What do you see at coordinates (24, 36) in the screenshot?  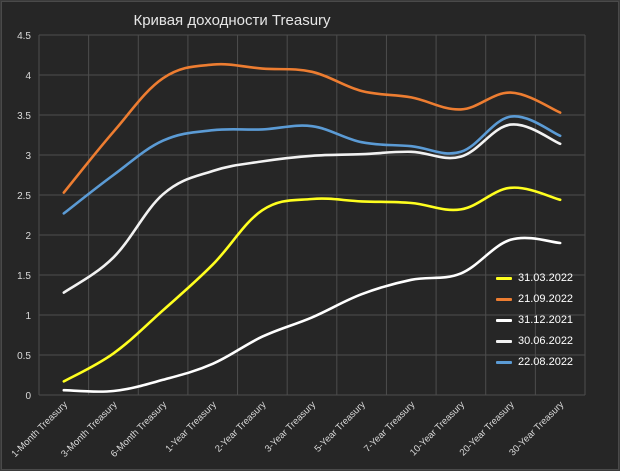 I see `y-tick-label: 4.5` at bounding box center [24, 36].